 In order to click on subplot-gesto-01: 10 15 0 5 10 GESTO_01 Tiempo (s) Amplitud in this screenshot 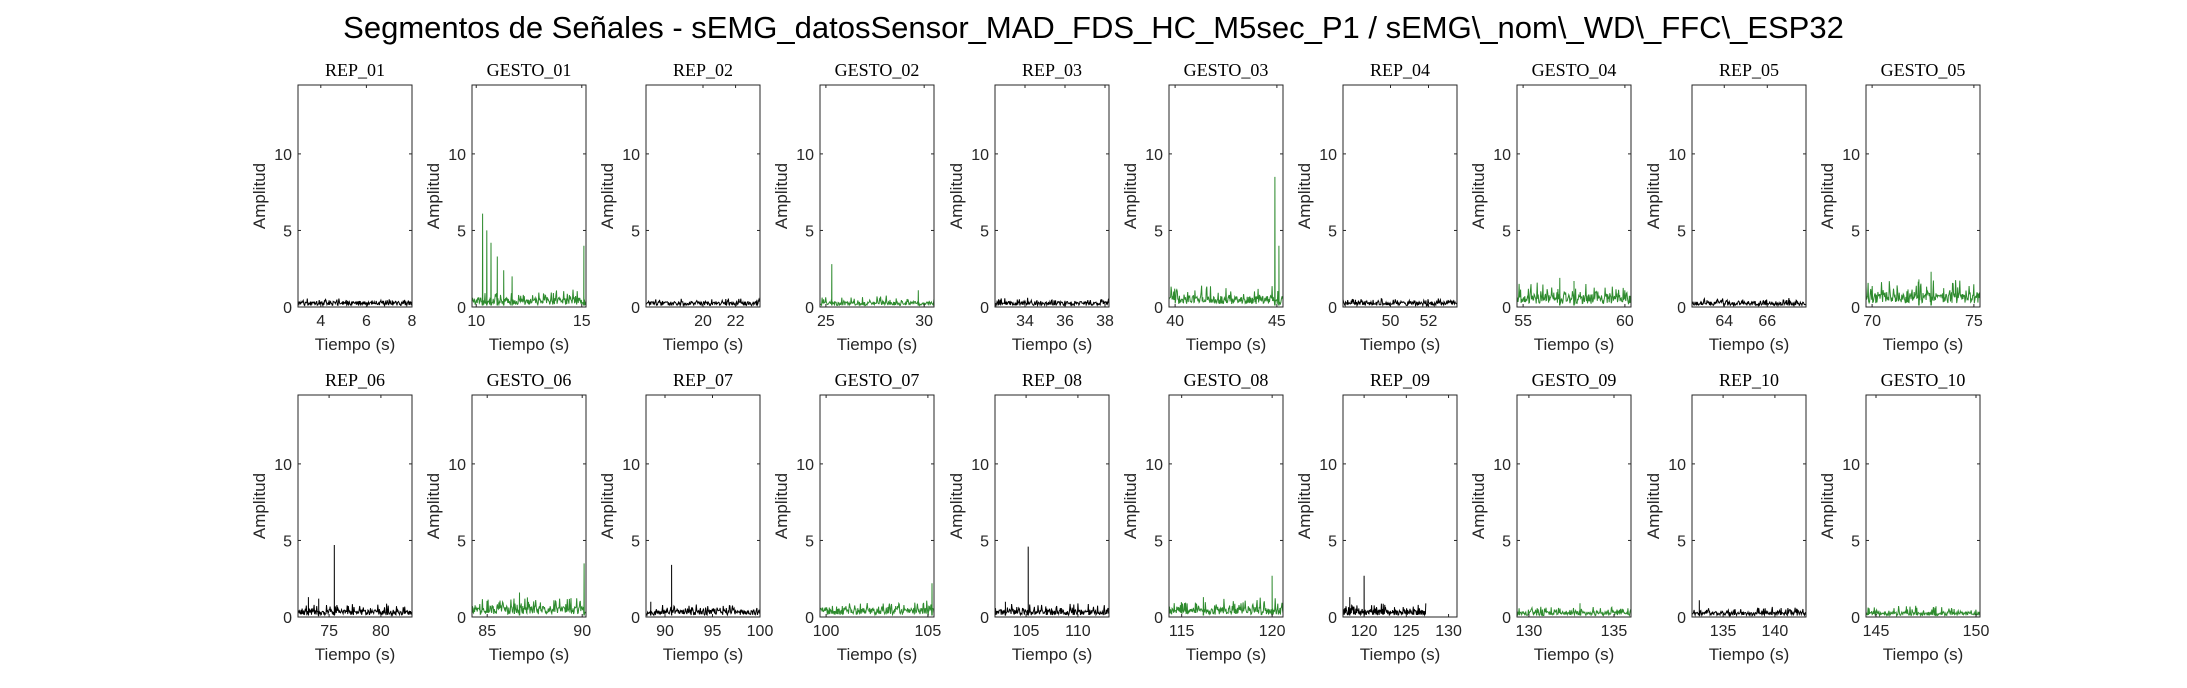, I will do `click(507, 207)`.